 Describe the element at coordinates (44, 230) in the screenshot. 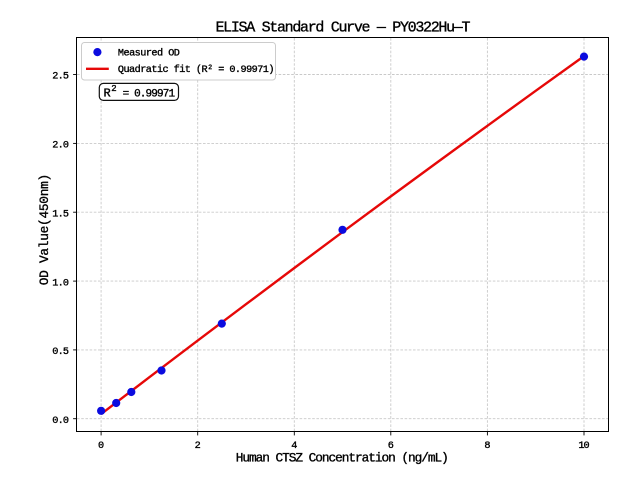

I see `svg-text: OD Value(450nm)` at that location.